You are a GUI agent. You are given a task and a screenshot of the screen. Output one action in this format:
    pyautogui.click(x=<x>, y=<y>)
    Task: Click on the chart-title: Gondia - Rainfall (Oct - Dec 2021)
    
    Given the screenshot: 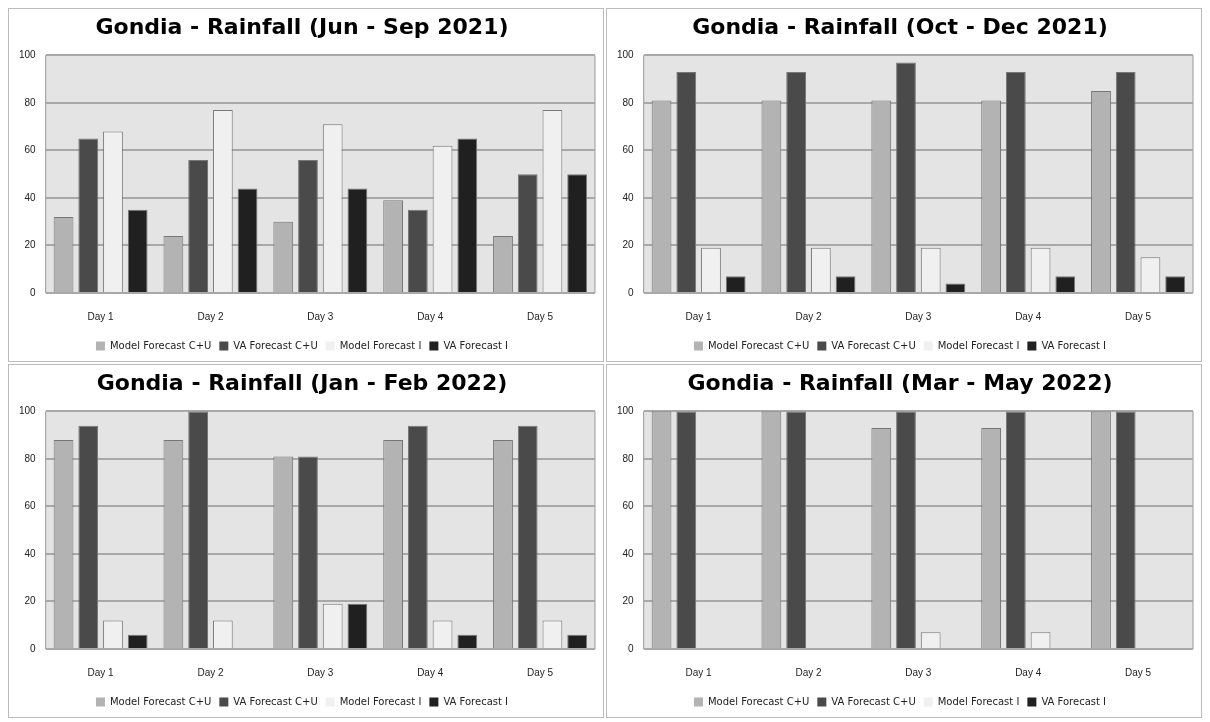 What is the action you would take?
    pyautogui.click(x=900, y=26)
    